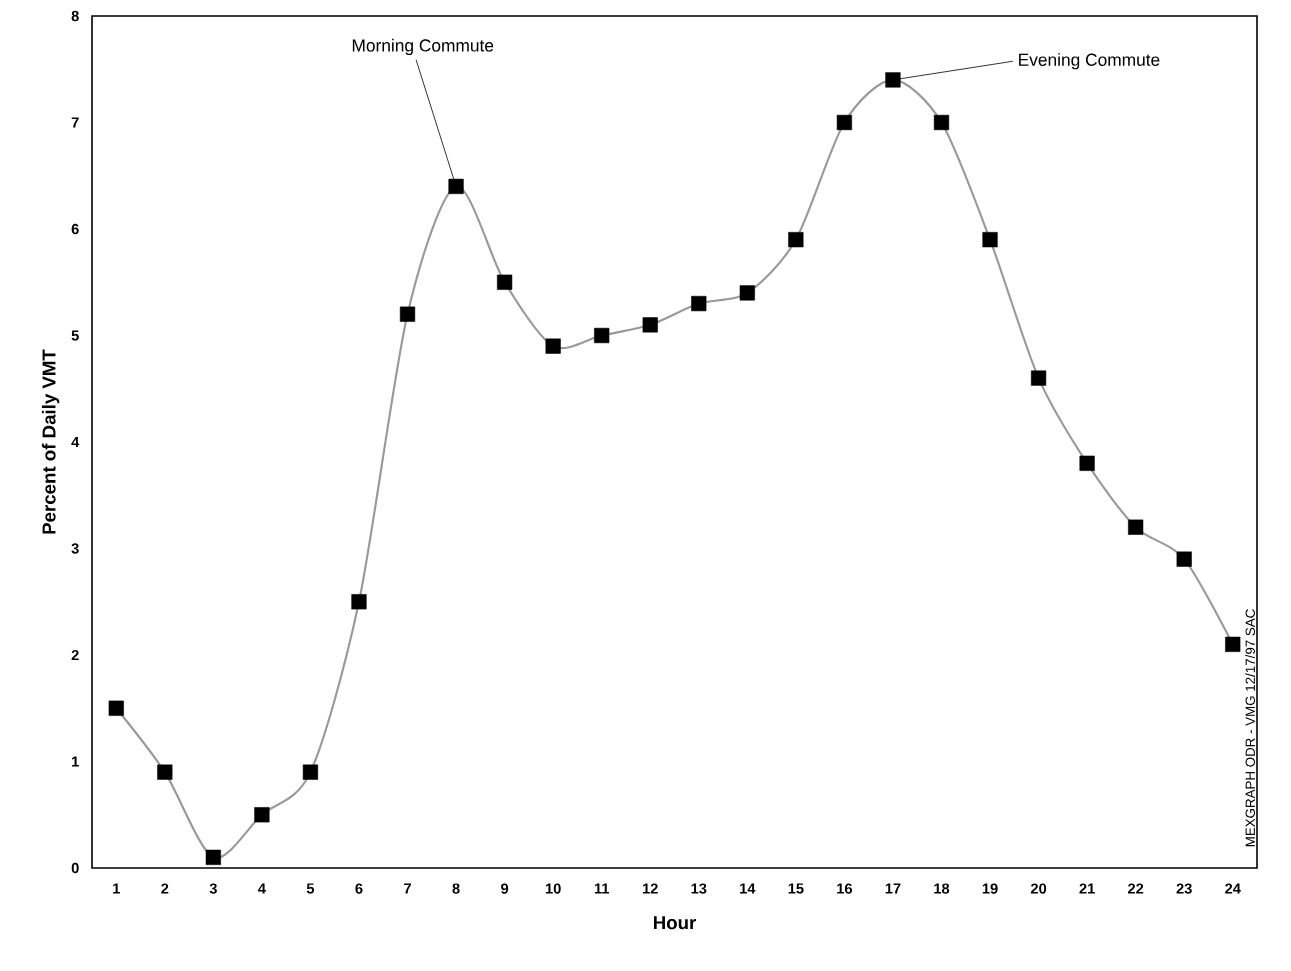 This screenshot has width=1291, height=971. What do you see at coordinates (75, 229) in the screenshot?
I see `y-tick-label: 6` at bounding box center [75, 229].